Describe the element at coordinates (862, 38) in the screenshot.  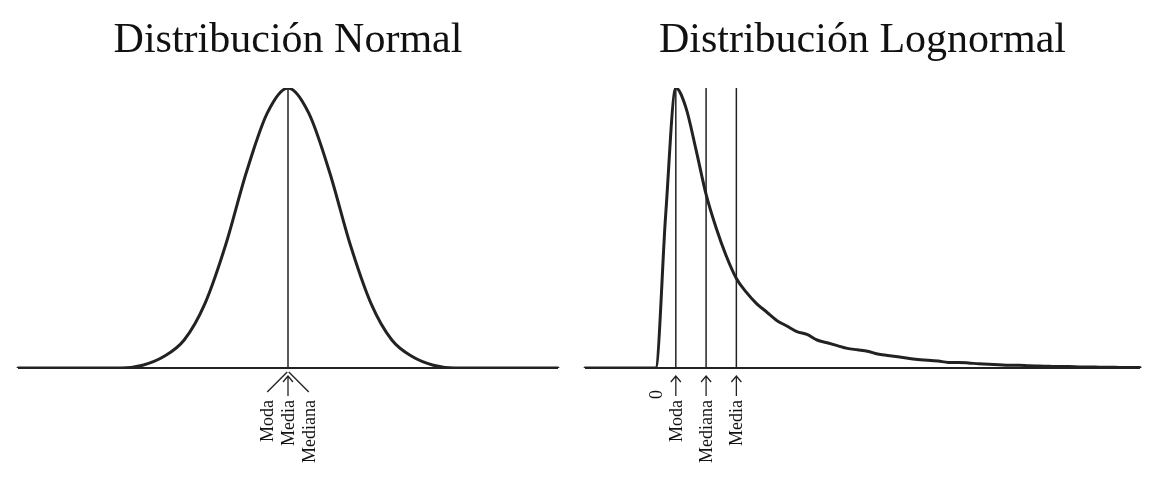
I see `chart-title: Distribución Lognormal` at that location.